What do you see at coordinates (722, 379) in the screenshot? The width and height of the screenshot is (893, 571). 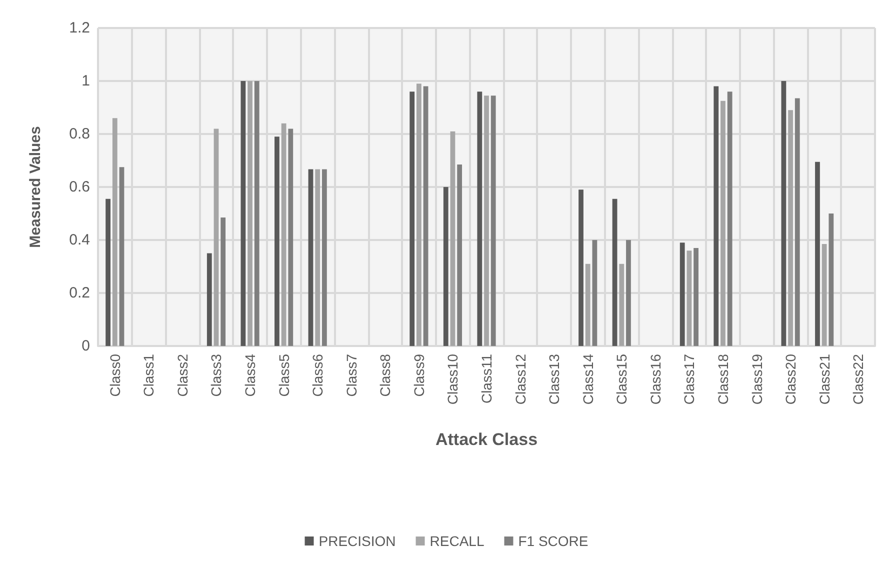 I see `x-tick-label: Class18` at bounding box center [722, 379].